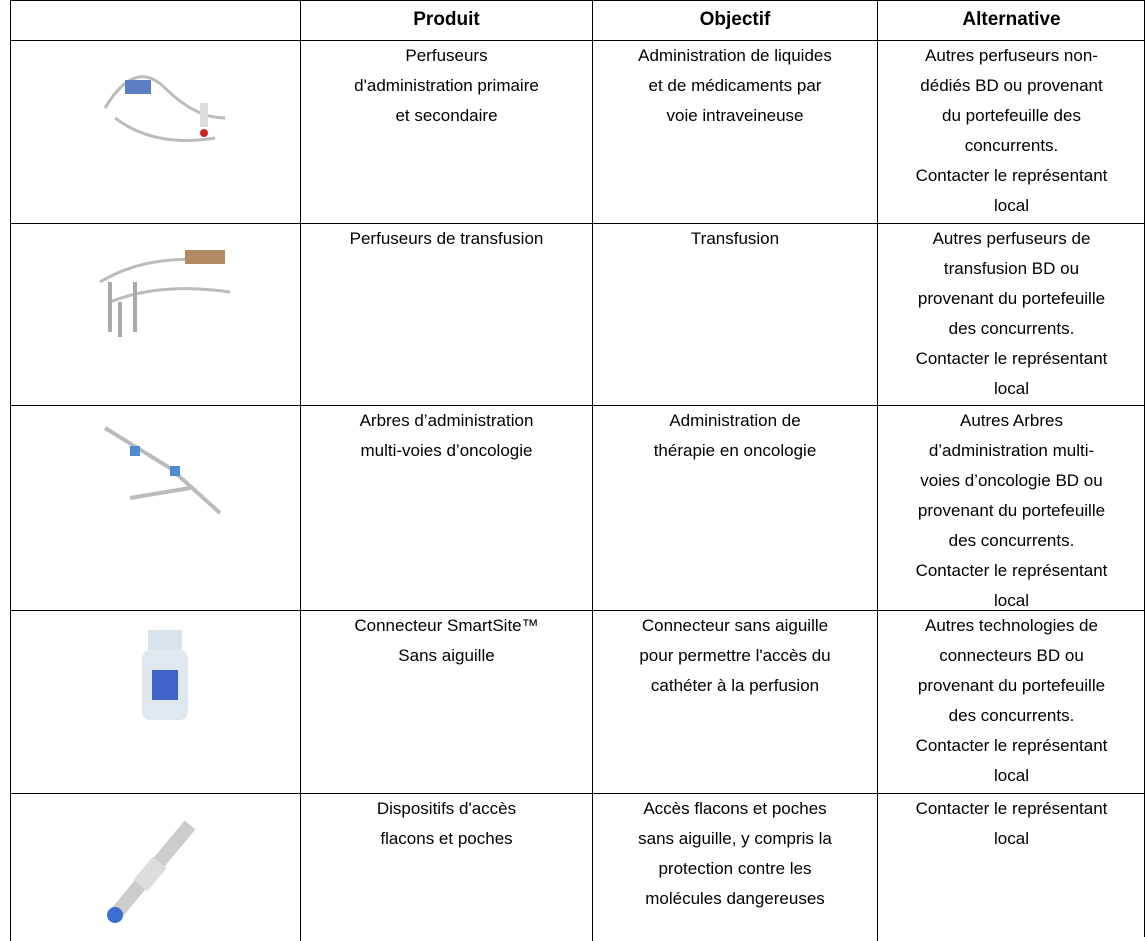 This screenshot has width=1145, height=941. Describe the element at coordinates (734, 508) in the screenshot. I see `table-cell: Administration de thérapie en oncologie` at that location.